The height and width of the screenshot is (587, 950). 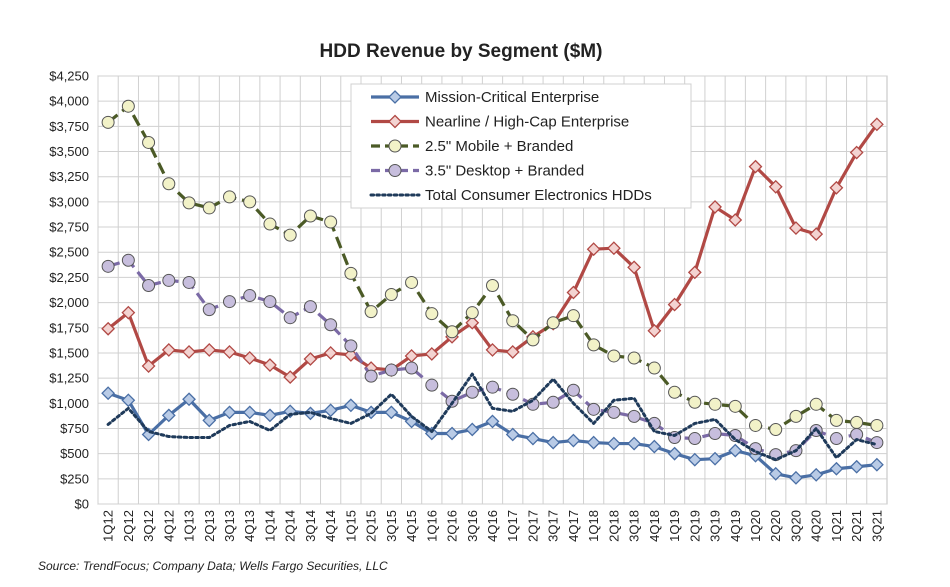 What do you see at coordinates (69, 403) in the screenshot?
I see `y-tick-label: $1,000` at bounding box center [69, 403].